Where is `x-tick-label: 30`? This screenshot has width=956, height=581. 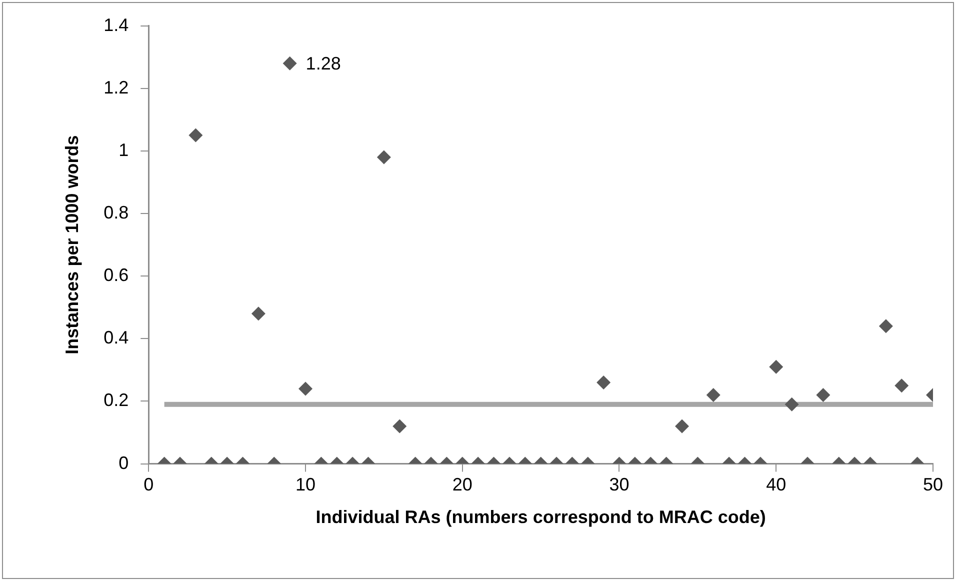
x-tick-label: 30 is located at coordinates (619, 484).